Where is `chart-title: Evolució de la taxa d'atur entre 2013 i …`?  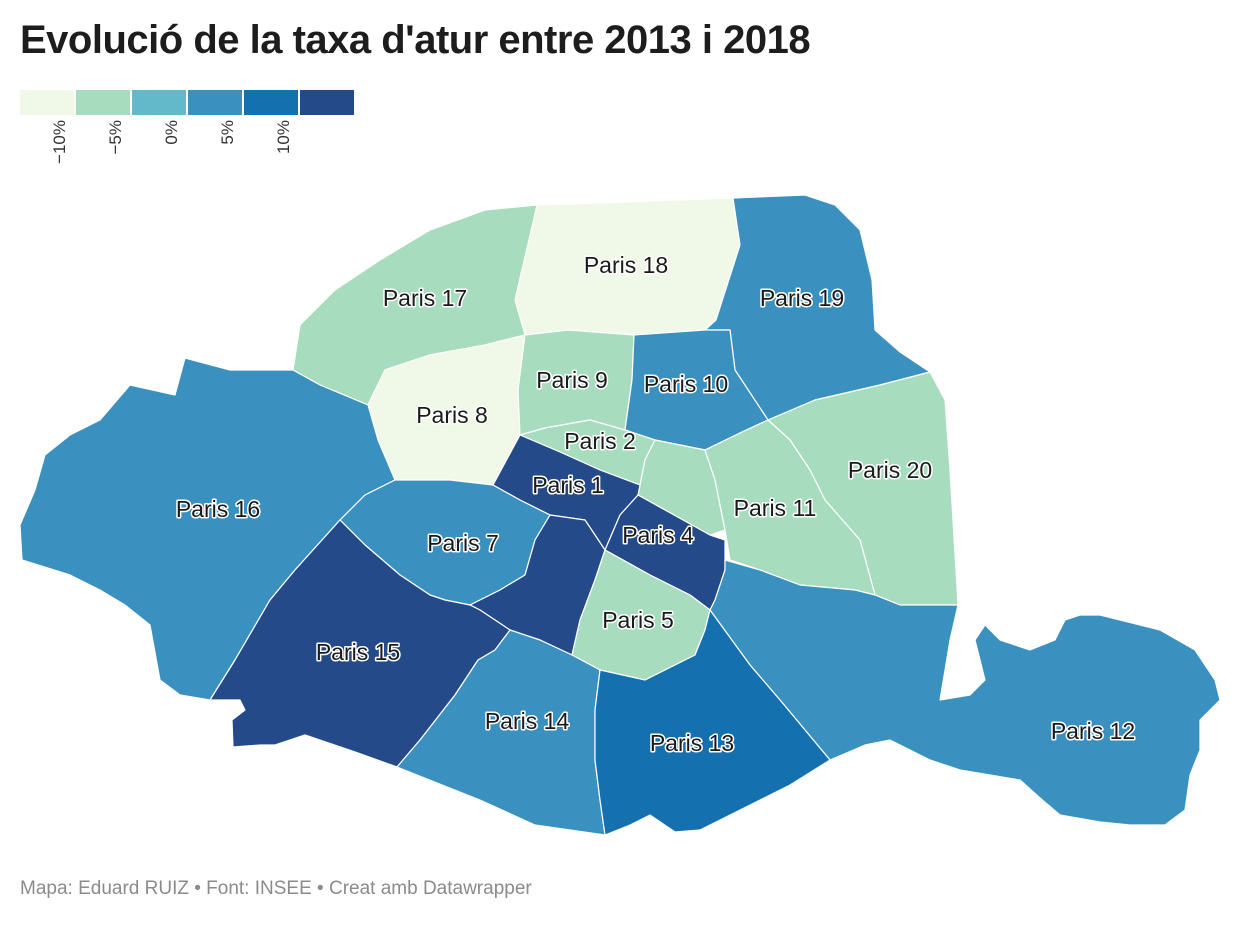
chart-title: Evolució de la taxa d'atur entre 2013 i … is located at coordinates (415, 40).